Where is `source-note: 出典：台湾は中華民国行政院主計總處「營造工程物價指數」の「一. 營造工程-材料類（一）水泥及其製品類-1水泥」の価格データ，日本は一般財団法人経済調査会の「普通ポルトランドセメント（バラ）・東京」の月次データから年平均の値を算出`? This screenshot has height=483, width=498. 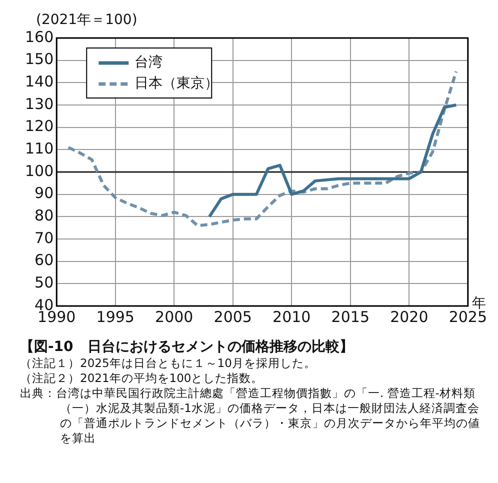
source-note: 出典：台湾は中華民国行政院主計總處「營造工程物價指數」の「一. 營造工程-材料類（一）水泥及其製品類-1水泥」の価格データ，日本は一般財団法人経済調査会の「普通ポルトランドセメント（バラ）・東京」の月次データから年平均の値を算出 is located at coordinates (250, 416).